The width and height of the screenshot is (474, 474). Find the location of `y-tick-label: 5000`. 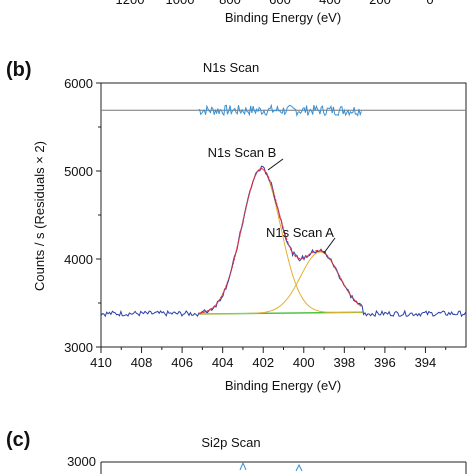

y-tick-label: 5000 is located at coordinates (78, 171).